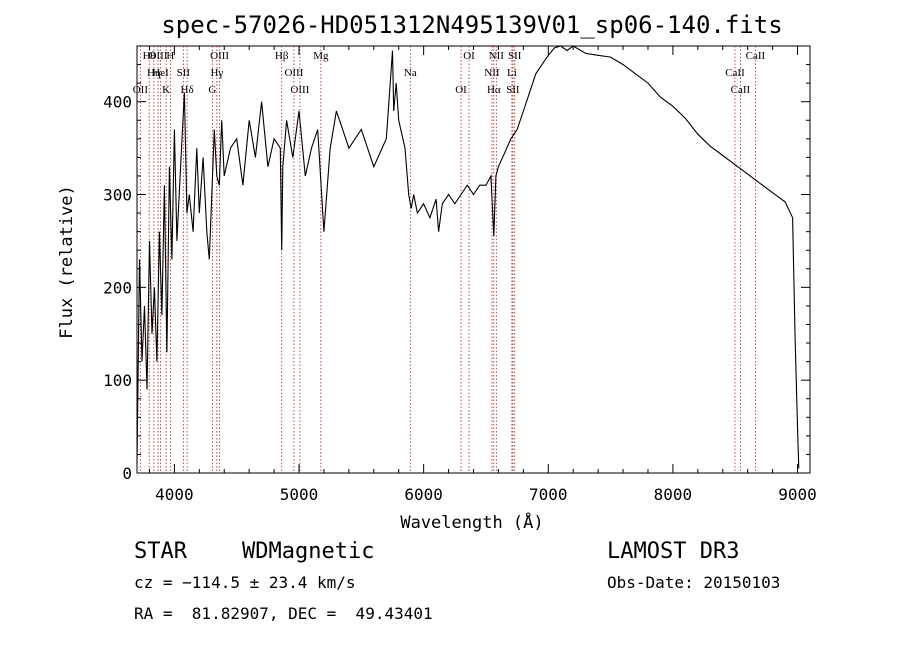  Describe the element at coordinates (141, 90) in the screenshot. I see `line-label: OII` at that location.